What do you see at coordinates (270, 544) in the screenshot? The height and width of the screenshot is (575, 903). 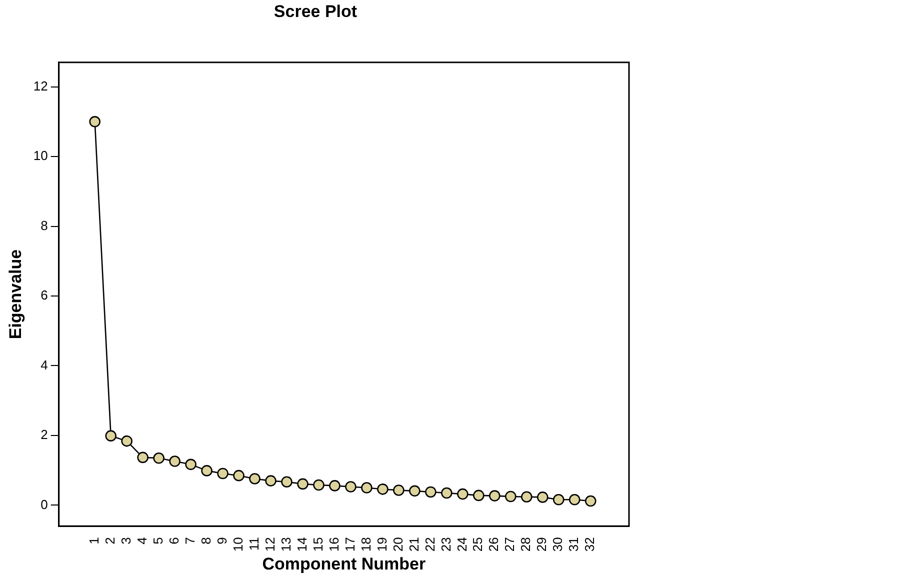 I see `x-tick-label: 12` at bounding box center [270, 544].